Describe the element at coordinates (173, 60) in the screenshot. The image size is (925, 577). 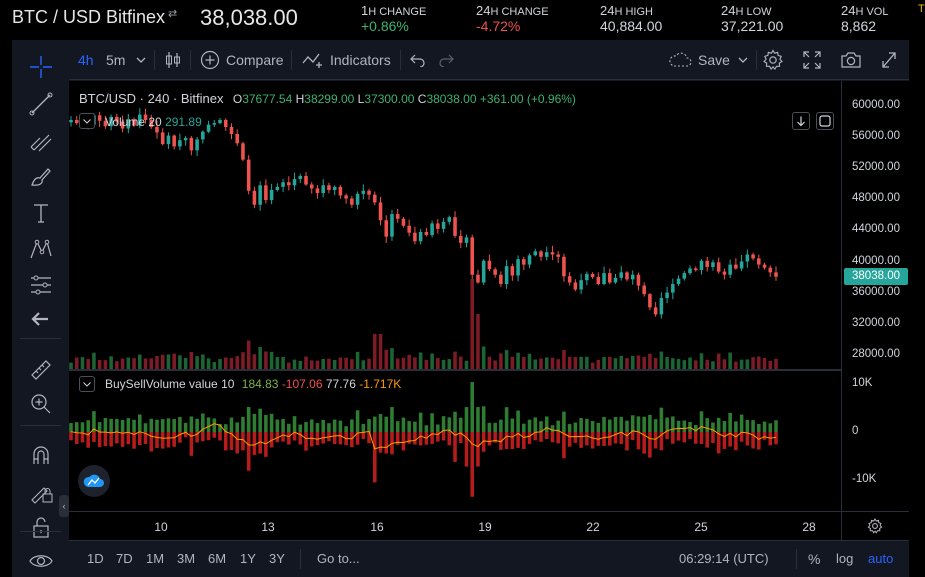
I see `candle-style-icon` at that location.